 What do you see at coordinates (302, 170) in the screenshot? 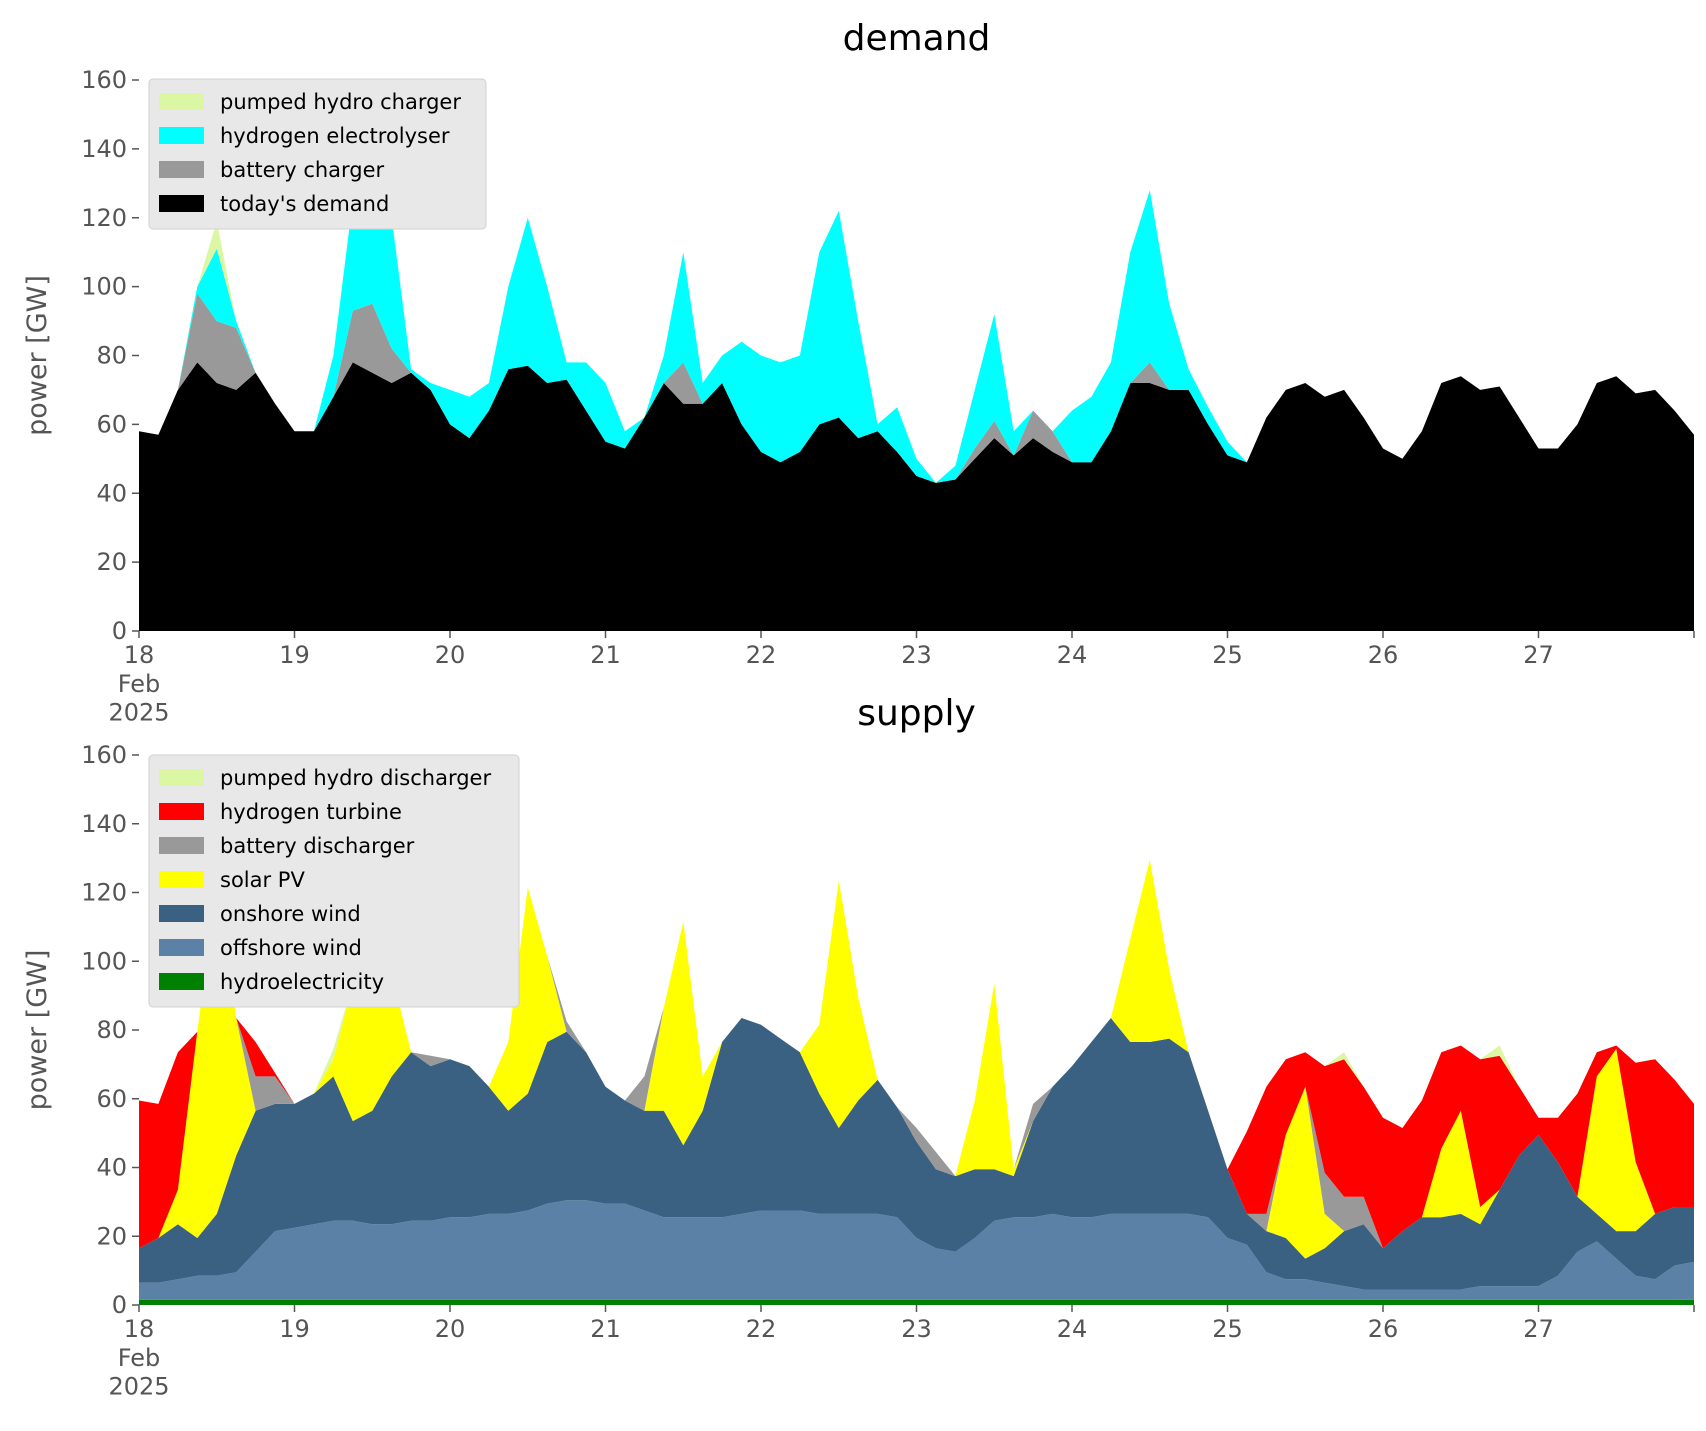
I see `legend-label: battery charger` at bounding box center [302, 170].